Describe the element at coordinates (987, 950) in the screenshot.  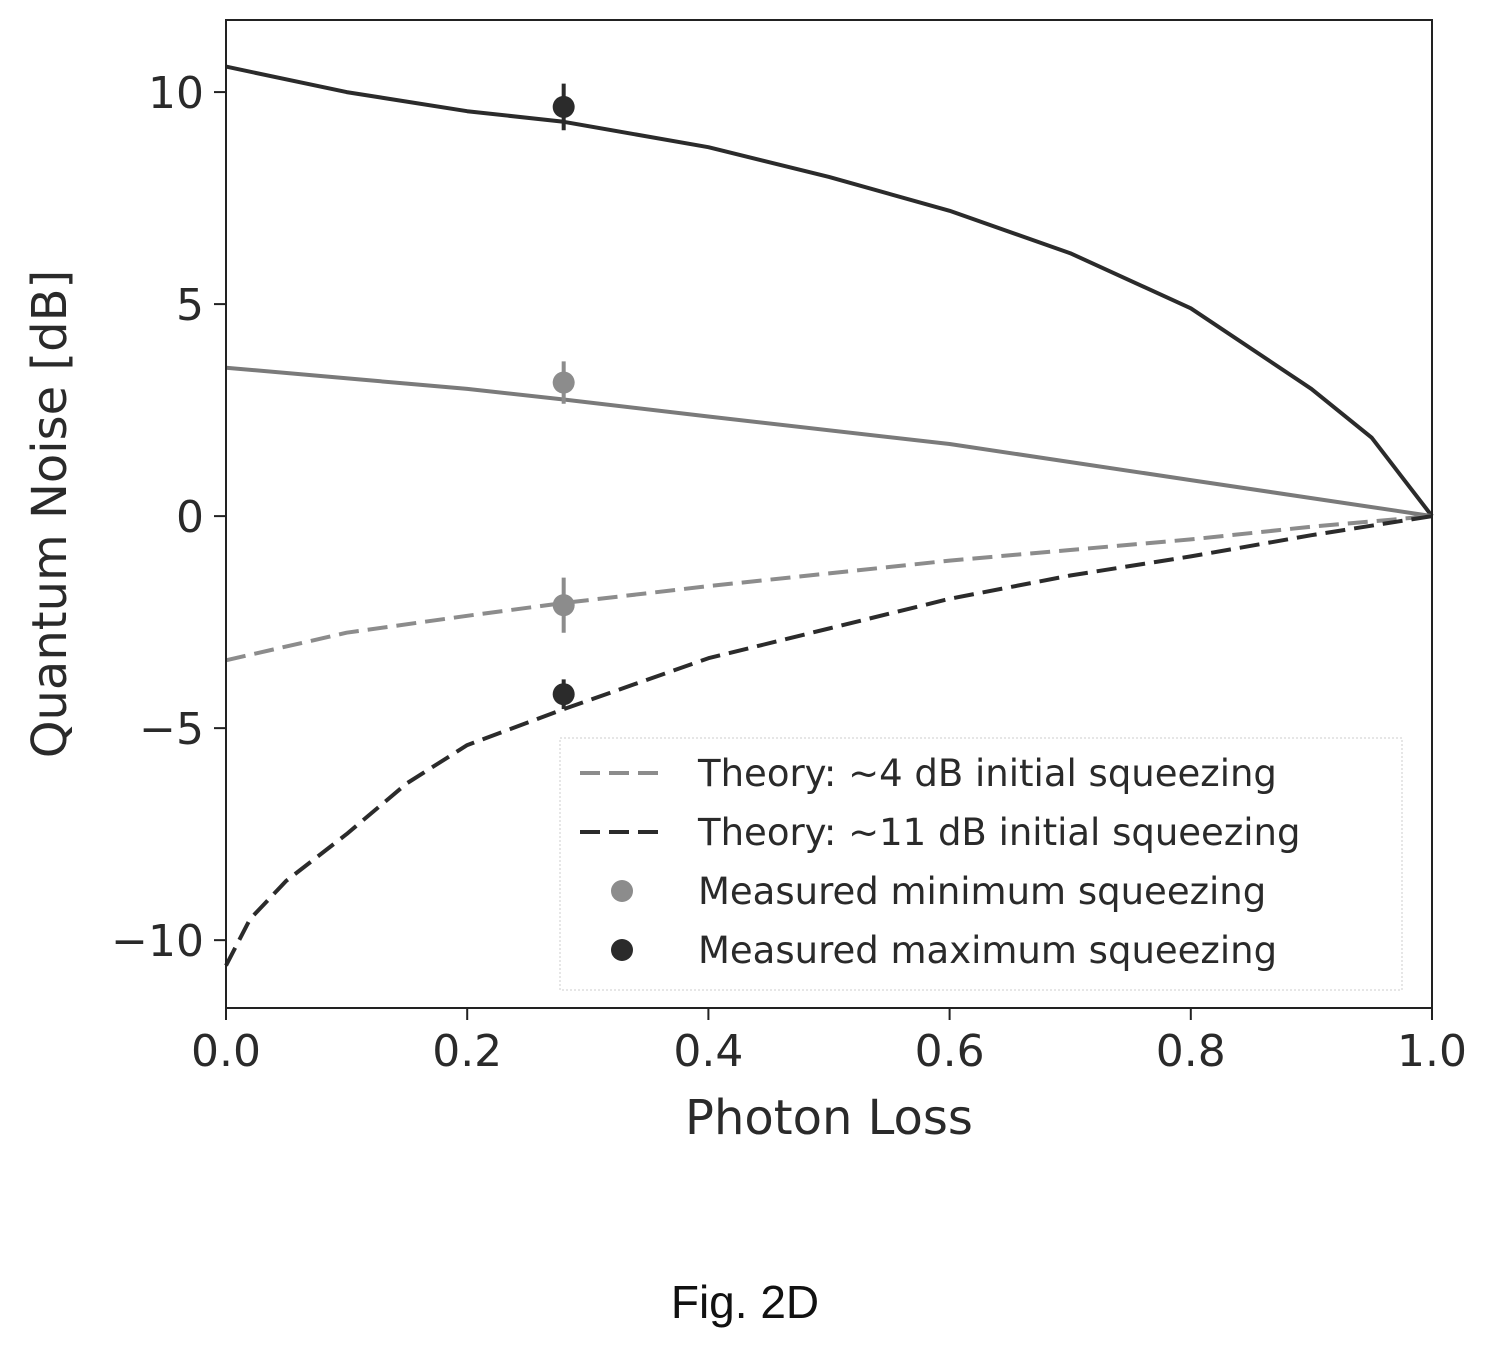
I see `legend-label: Measured maximum squeezing` at that location.